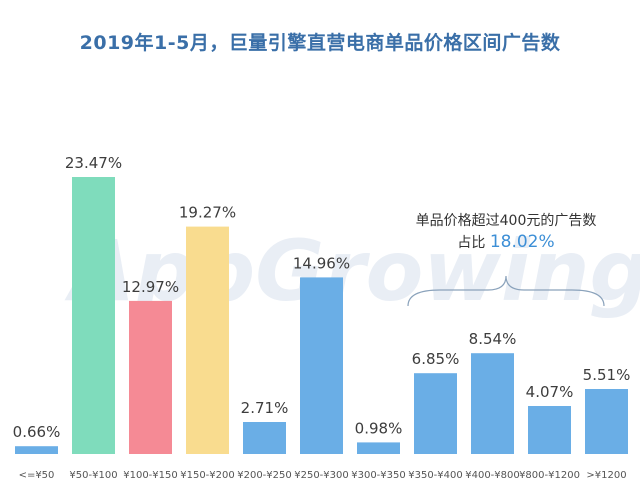 Image resolution: width=640 pixels, height=495 pixels. I want to click on bar-value-label: 0.98%, so click(379, 428).